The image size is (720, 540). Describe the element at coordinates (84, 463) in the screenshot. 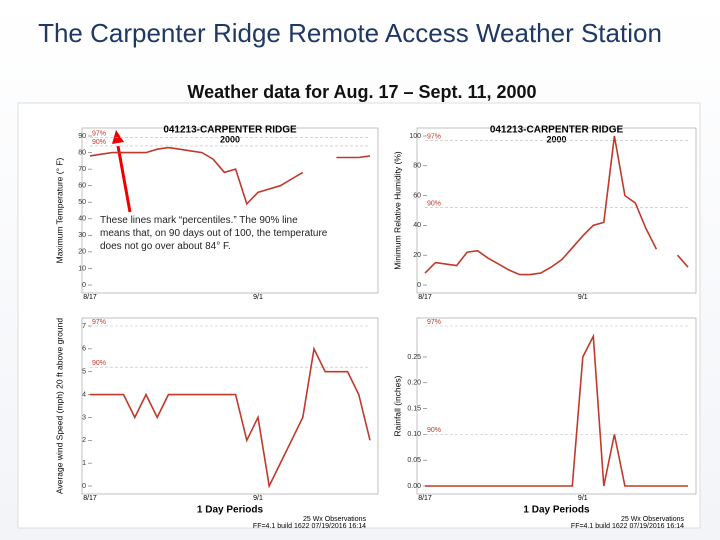

I see `y-tick-label: 1` at that location.